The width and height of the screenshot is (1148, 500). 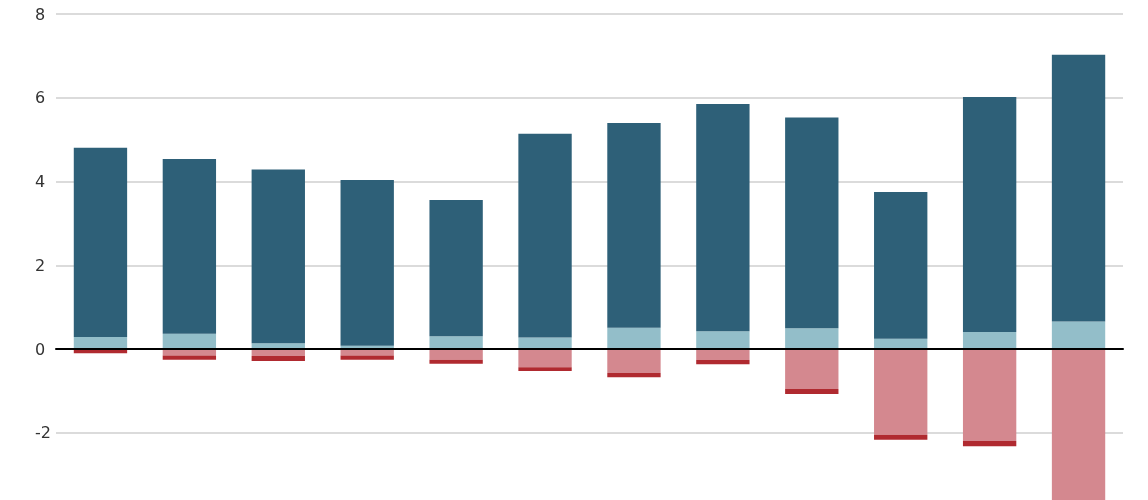 I want to click on y-tick-label: 4, so click(x=40, y=182).